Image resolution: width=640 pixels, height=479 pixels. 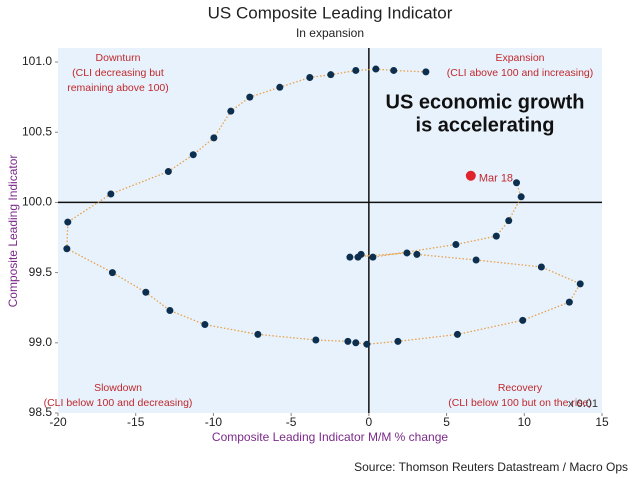 What do you see at coordinates (485, 125) in the screenshot?
I see `headline: is accelerating` at bounding box center [485, 125].